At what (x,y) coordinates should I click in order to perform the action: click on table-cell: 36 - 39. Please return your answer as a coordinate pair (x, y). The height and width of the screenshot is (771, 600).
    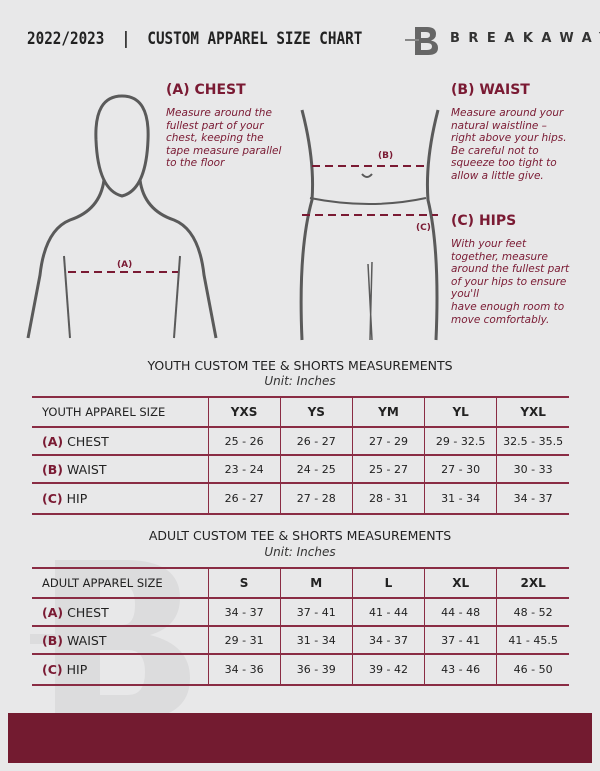
    Looking at the image, I should click on (316, 669).